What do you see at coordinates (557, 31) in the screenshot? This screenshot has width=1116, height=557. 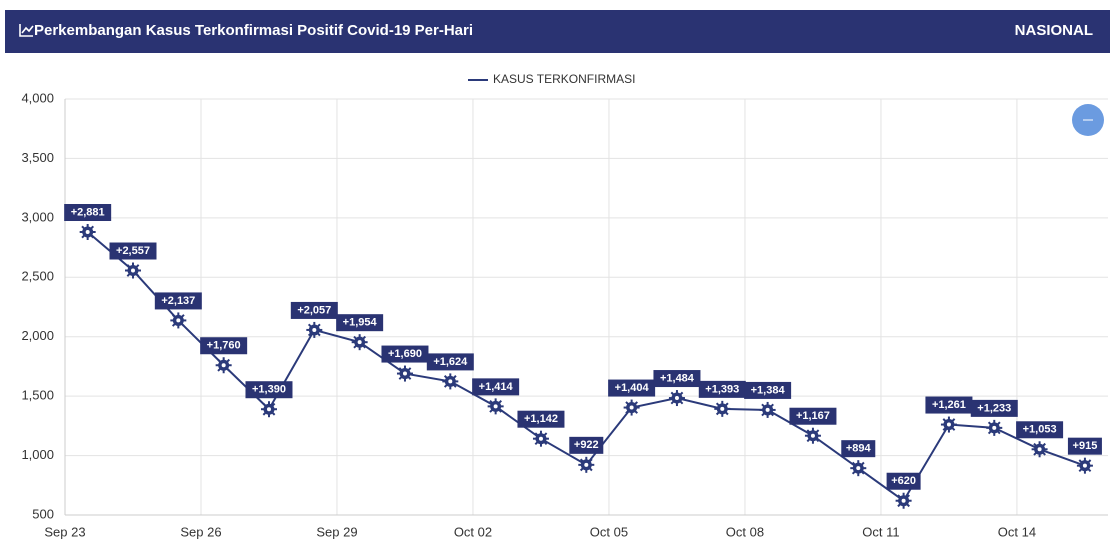 I see `header-bar` at bounding box center [557, 31].